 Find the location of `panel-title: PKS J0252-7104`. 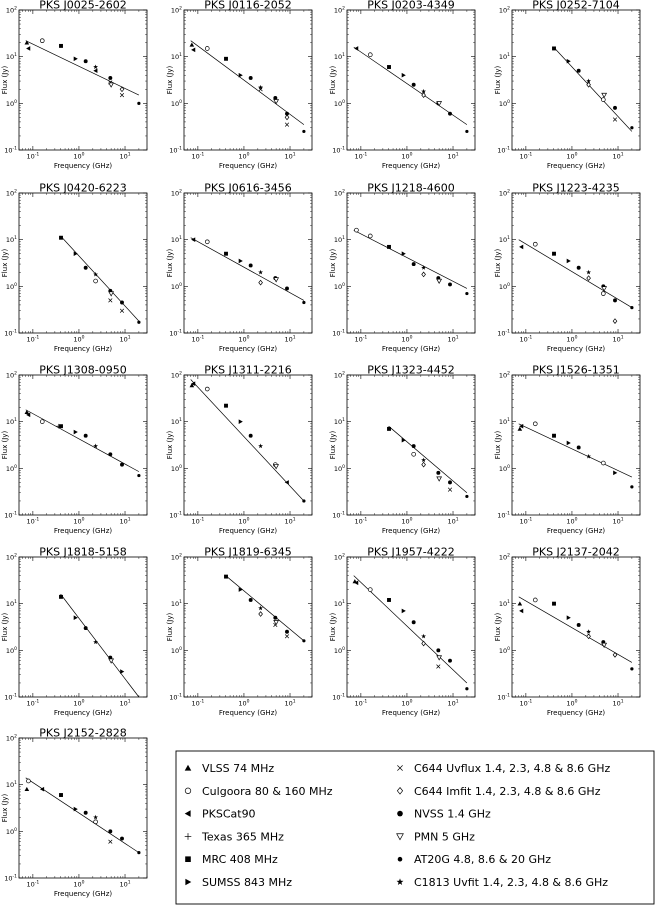

panel-title: PKS J0252-7104 is located at coordinates (576, 6).